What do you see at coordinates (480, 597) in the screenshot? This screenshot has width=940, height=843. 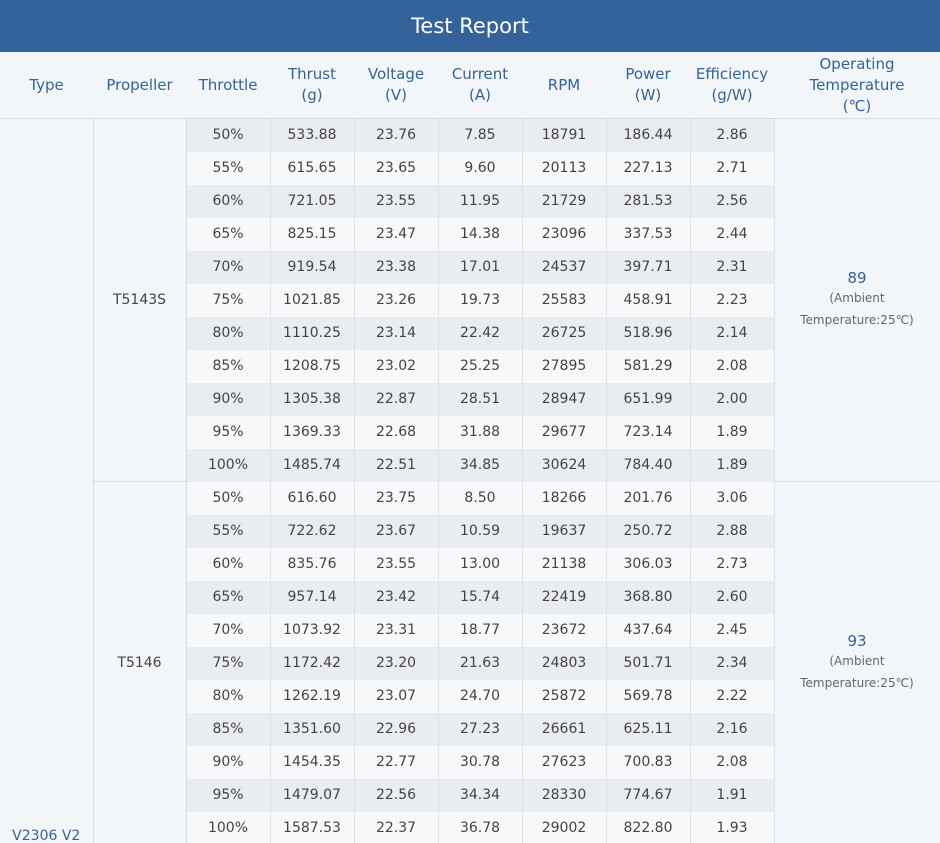 I see `cell: 15.74` at bounding box center [480, 597].